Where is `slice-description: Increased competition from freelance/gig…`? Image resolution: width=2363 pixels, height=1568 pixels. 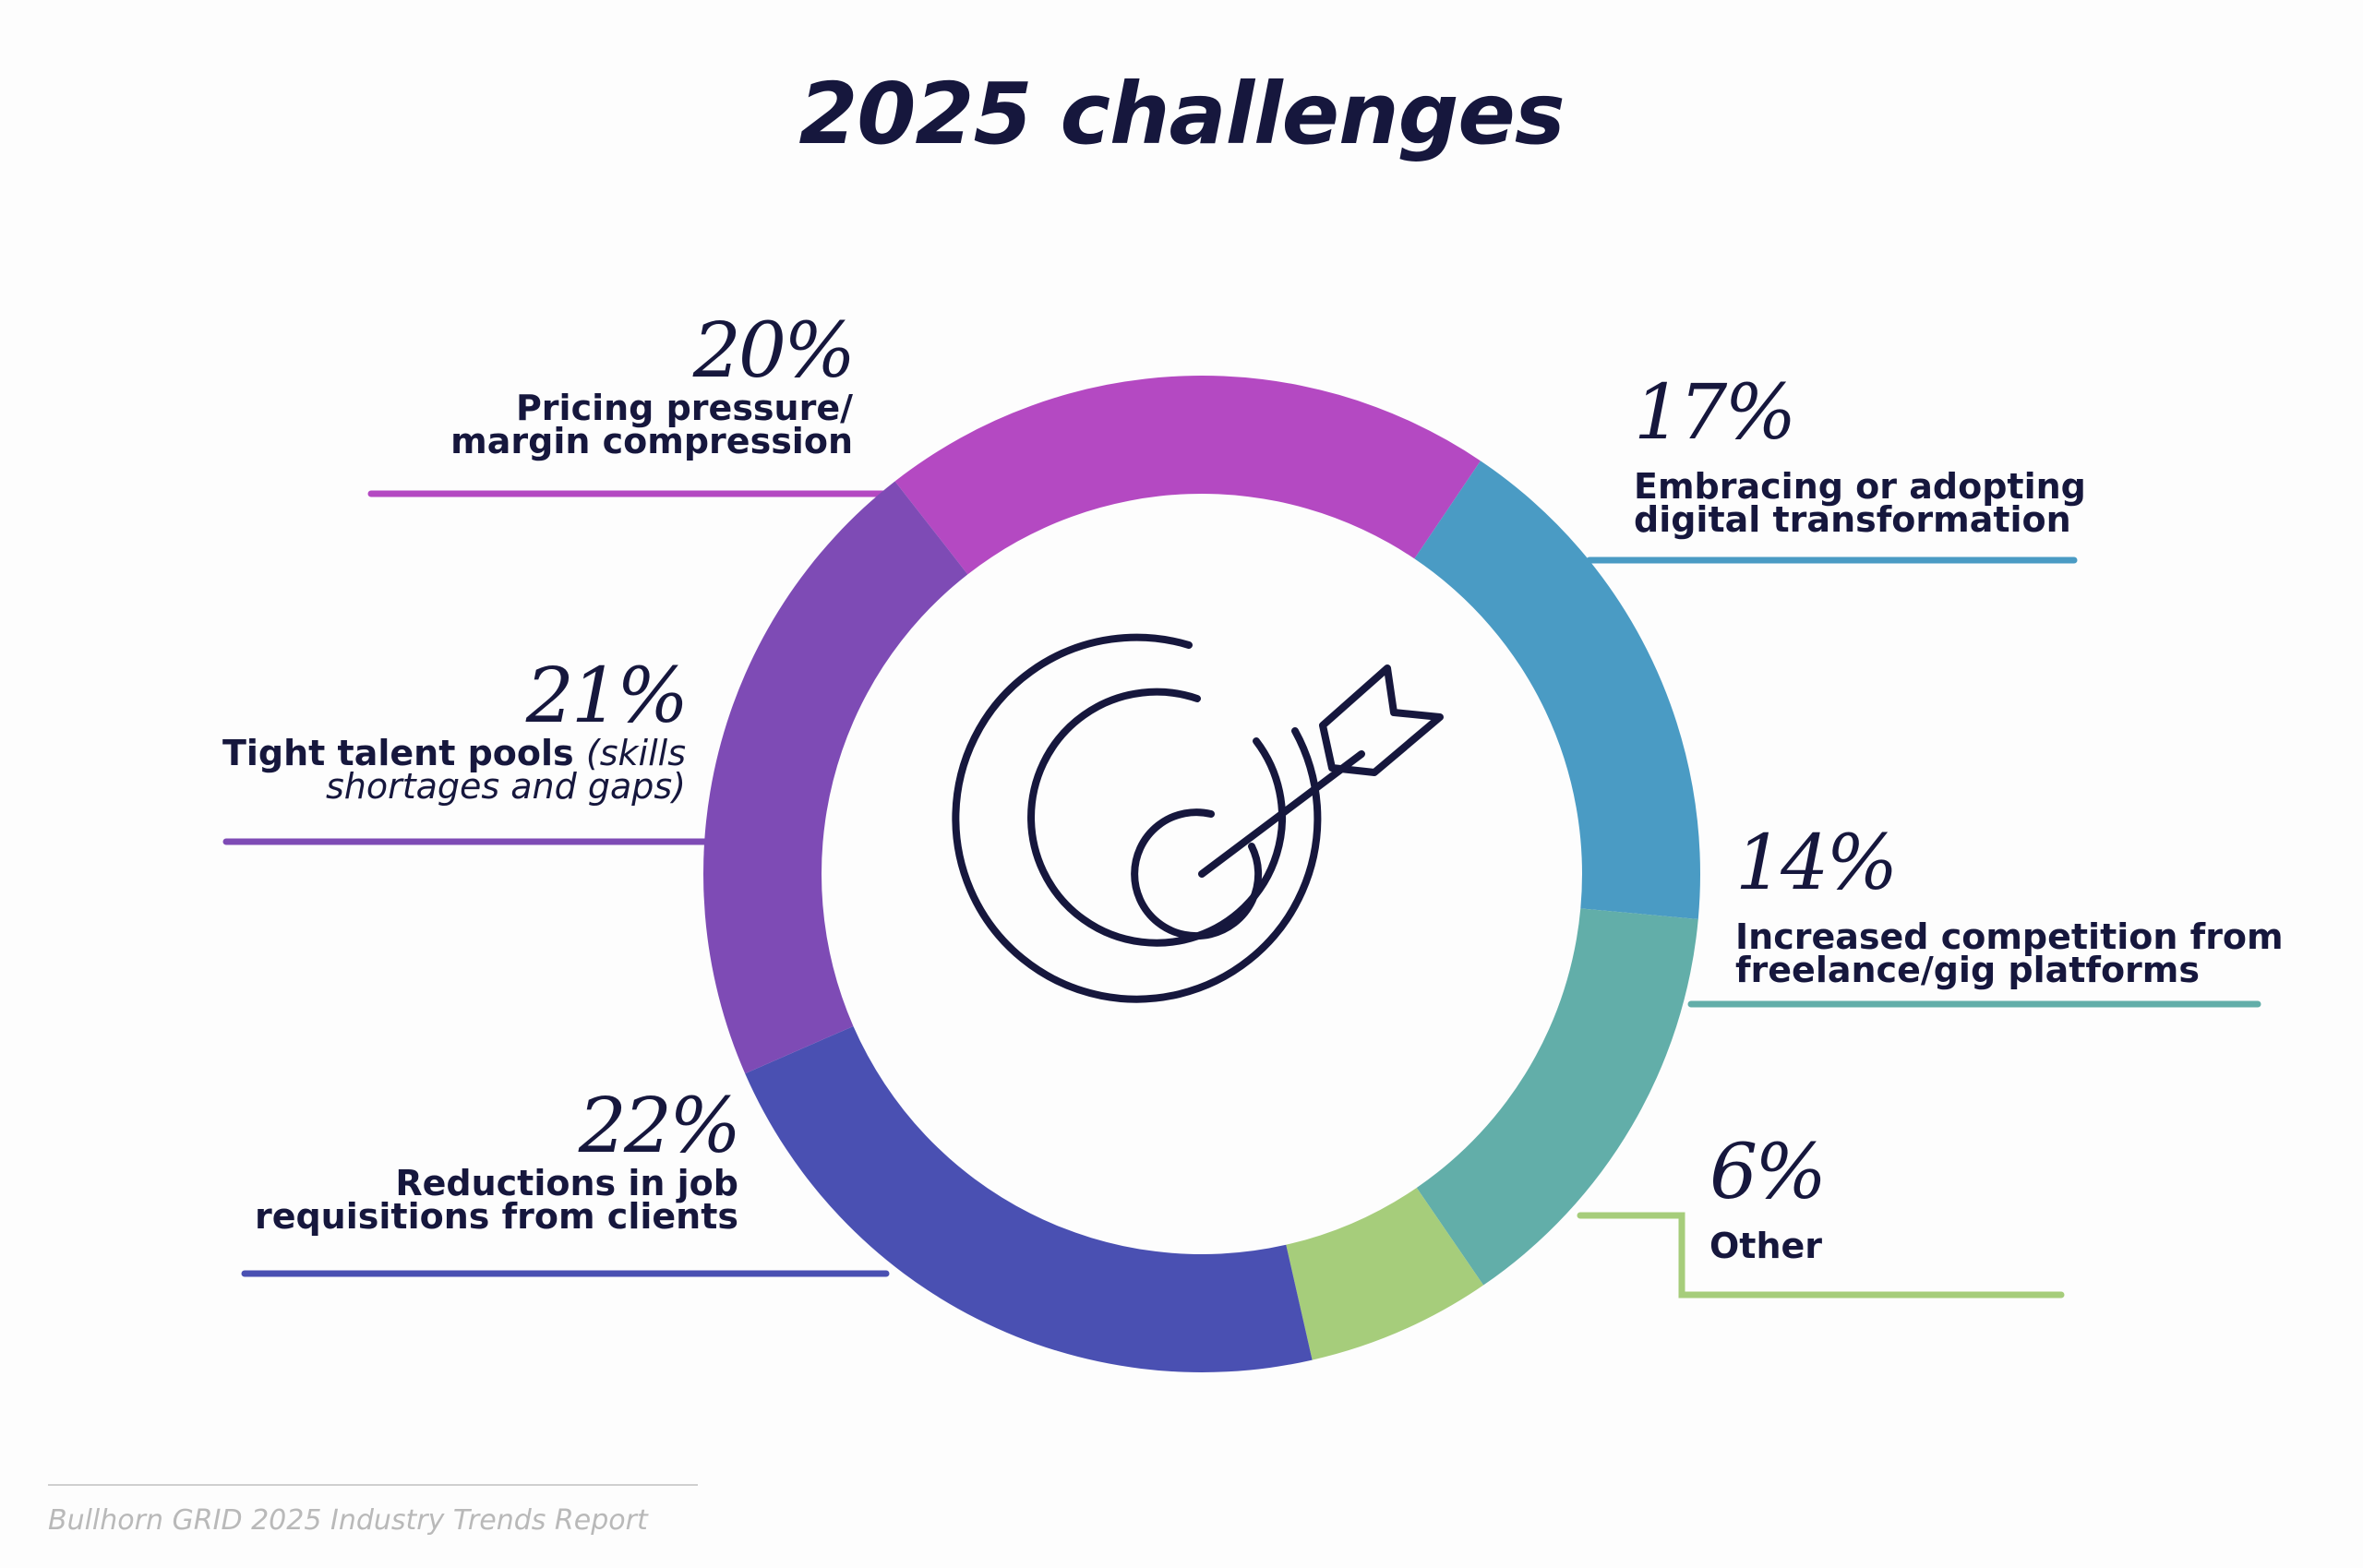 slice-description: Increased competition from freelance/gig… is located at coordinates (2010, 953).